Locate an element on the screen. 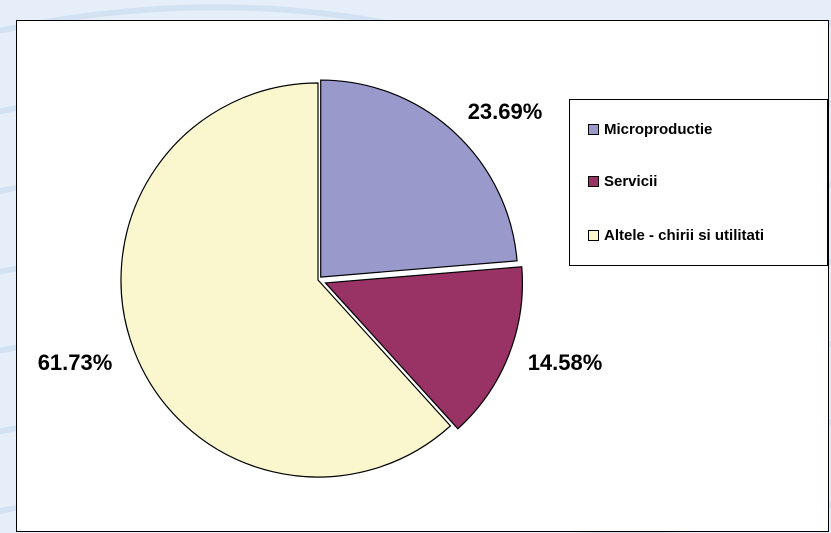 Image resolution: width=831 pixels, height=533 pixels. pie-slice-microproductie is located at coordinates (419, 178).